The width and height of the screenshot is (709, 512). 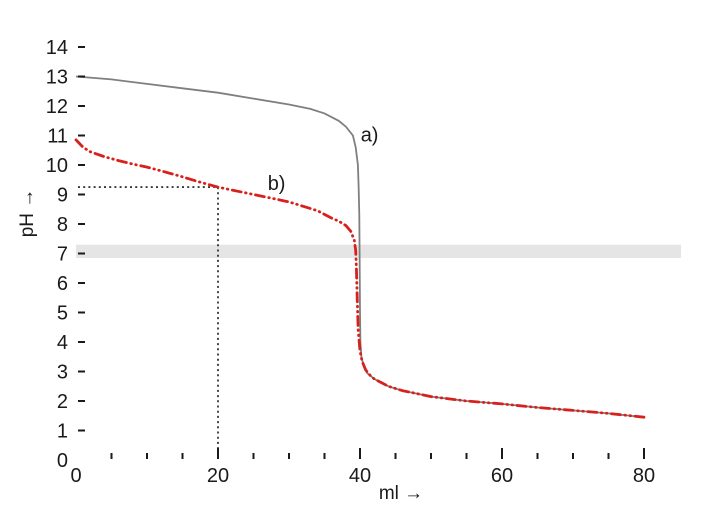 I want to click on y-tick-label: 3, so click(x=62, y=373).